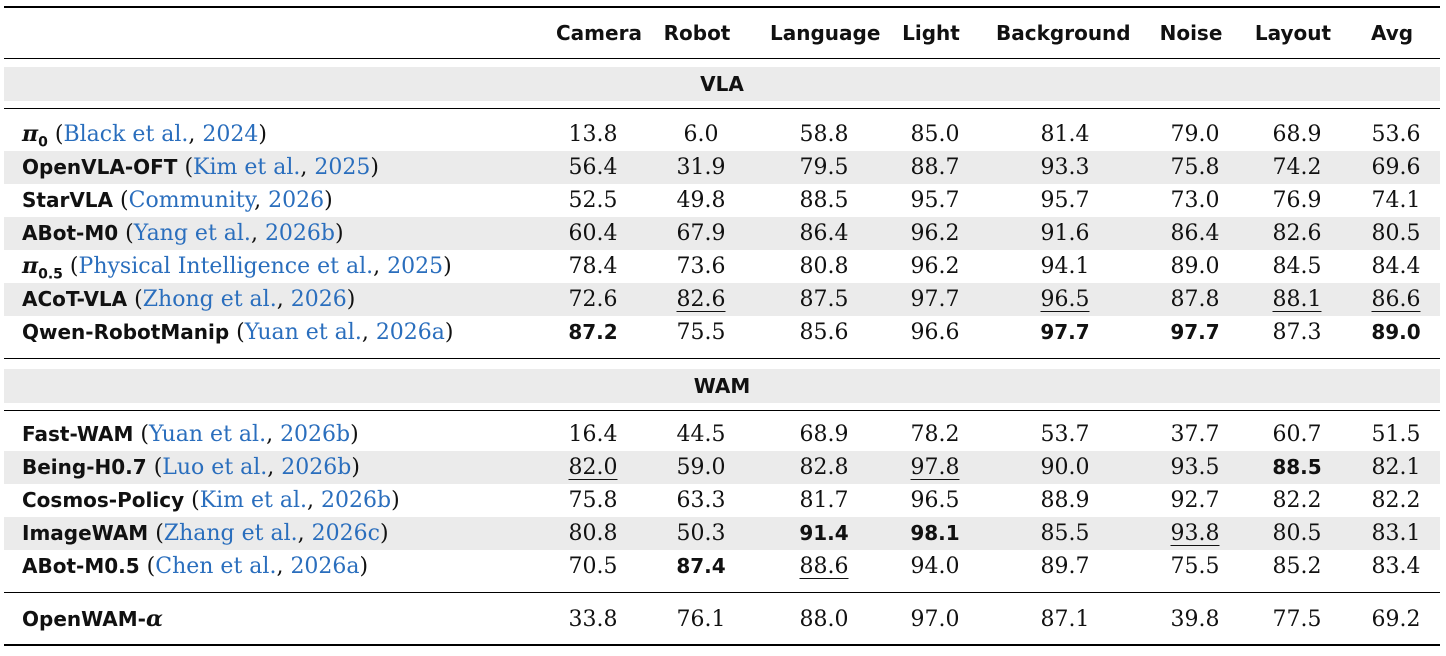 Image resolution: width=1446 pixels, height=656 pixels. Describe the element at coordinates (1195, 266) in the screenshot. I see `value-text: 89.0` at that location.